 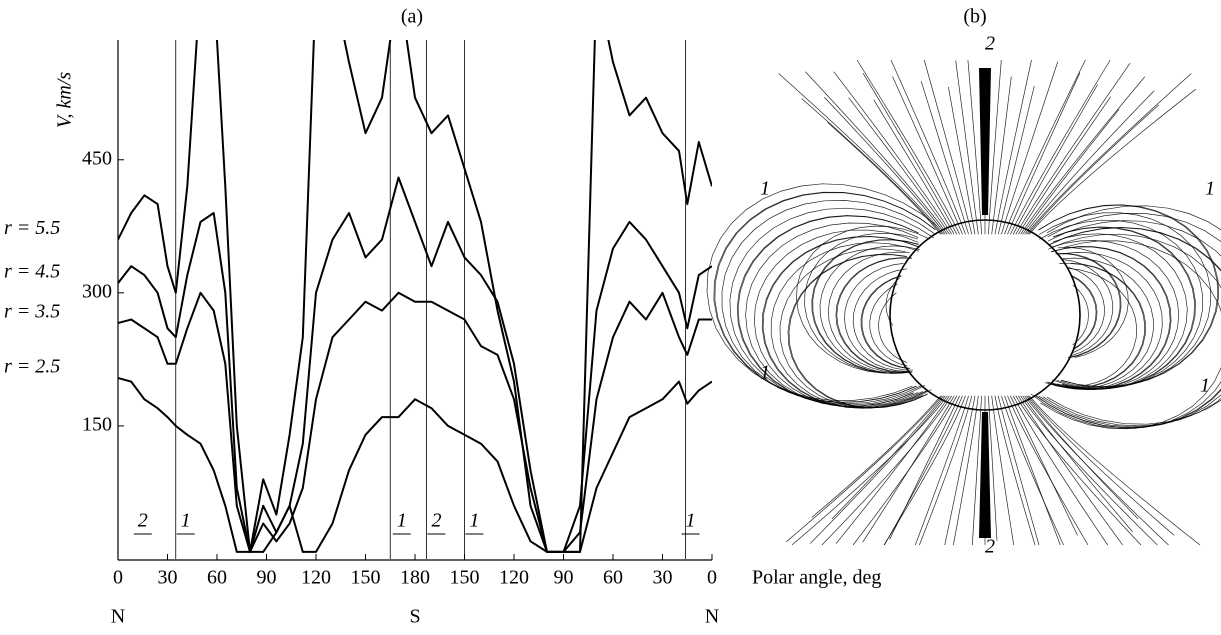 What do you see at coordinates (974, 17) in the screenshot?
I see `panel-title: (b)` at bounding box center [974, 17].